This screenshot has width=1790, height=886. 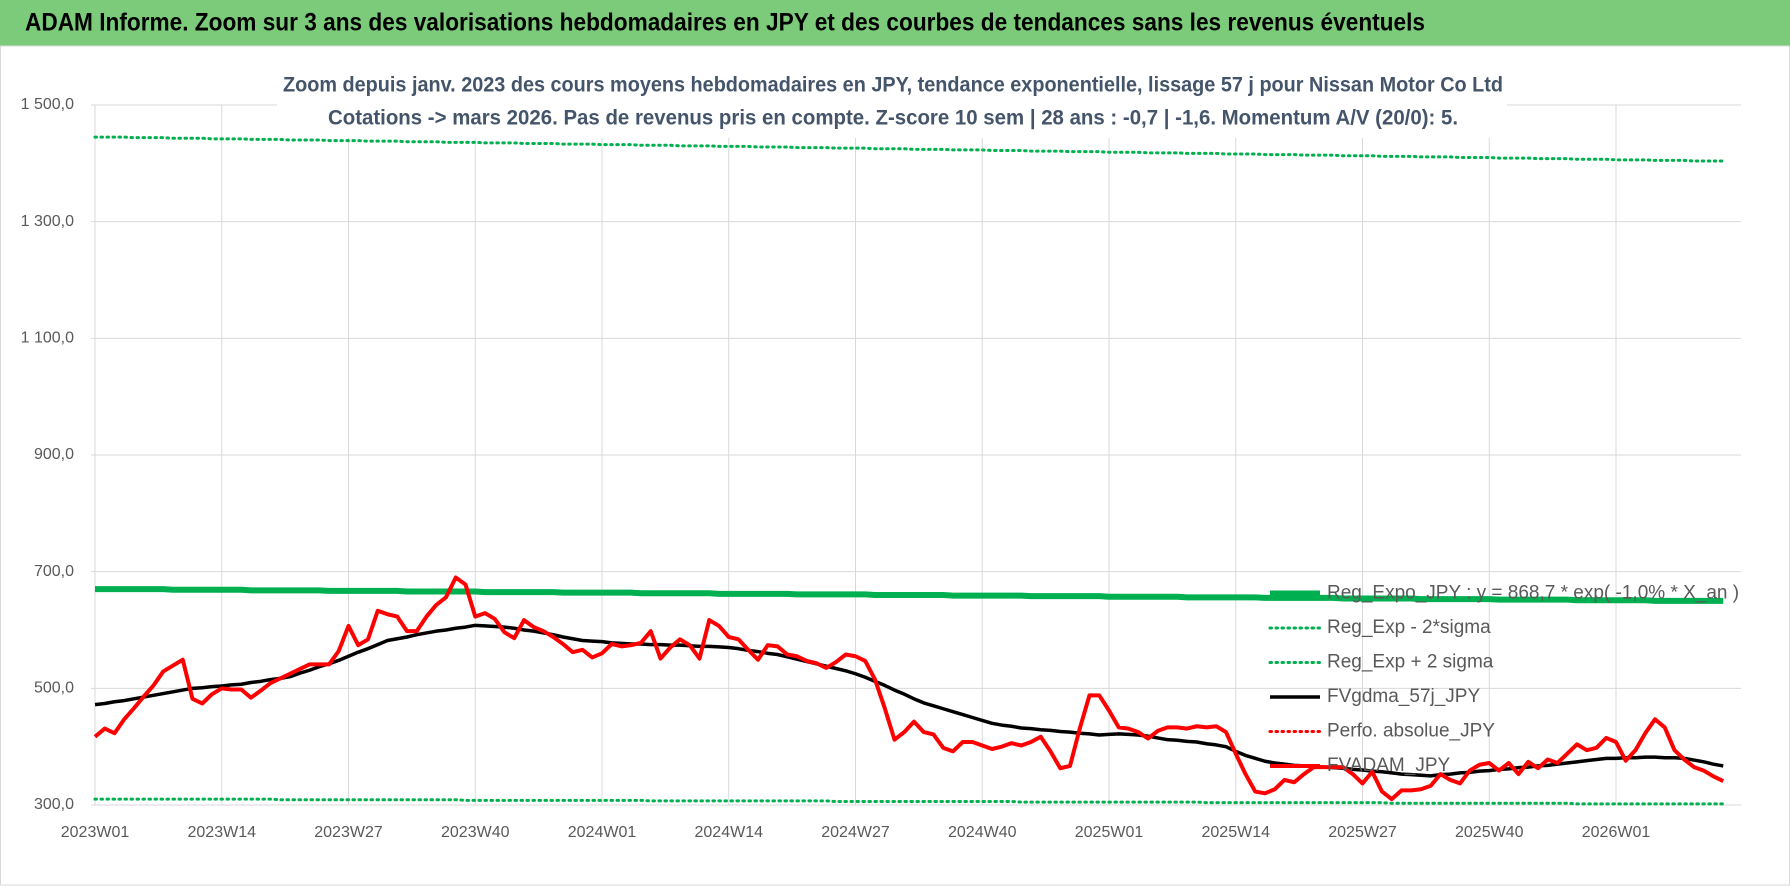 What do you see at coordinates (1403, 696) in the screenshot?
I see `legend-label: FVgdma_57j_JPY` at bounding box center [1403, 696].